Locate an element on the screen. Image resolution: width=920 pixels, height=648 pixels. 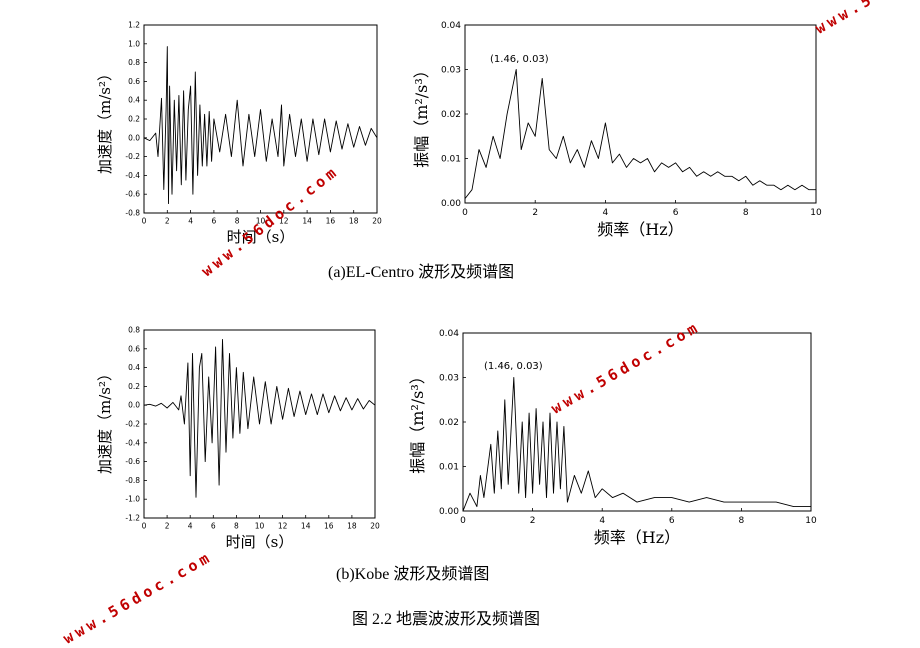
kobe-spectrum-series-line is located at coordinates (636, 444).